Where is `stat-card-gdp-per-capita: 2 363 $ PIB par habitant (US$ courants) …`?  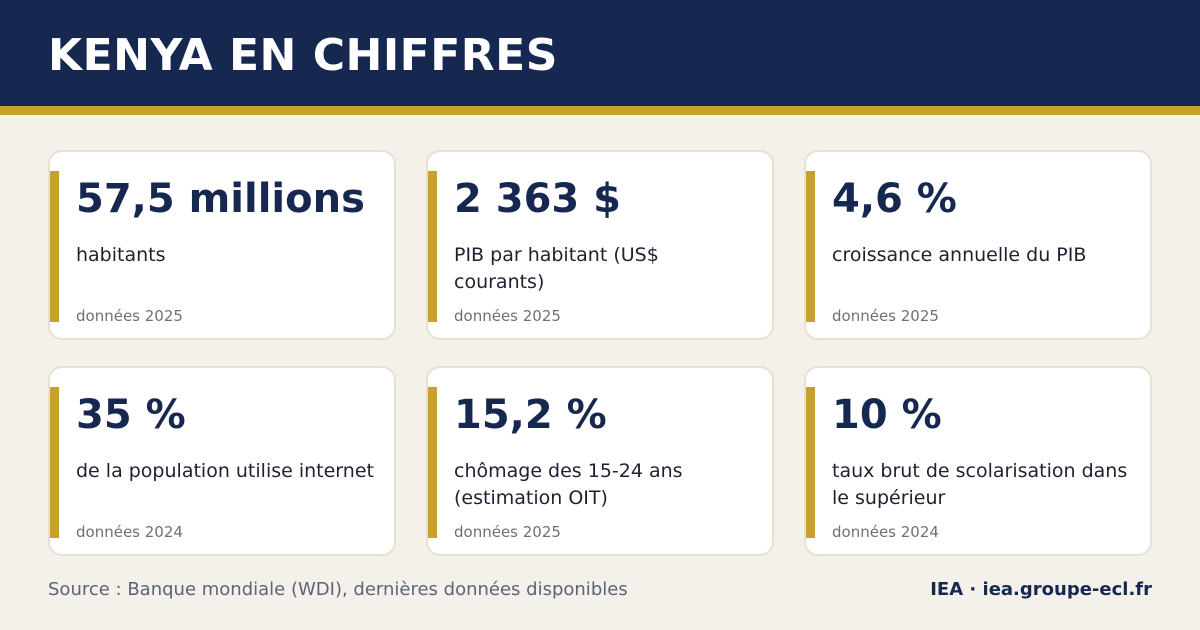
stat-card-gdp-per-capita: 2 363 $ PIB par habitant (US$ courants) … is located at coordinates (600, 245).